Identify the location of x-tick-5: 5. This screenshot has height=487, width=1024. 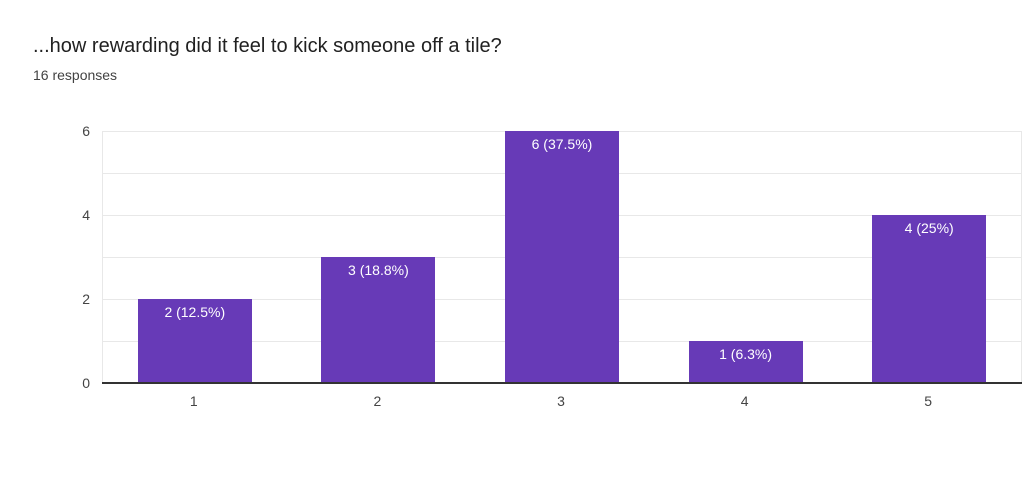
(928, 401).